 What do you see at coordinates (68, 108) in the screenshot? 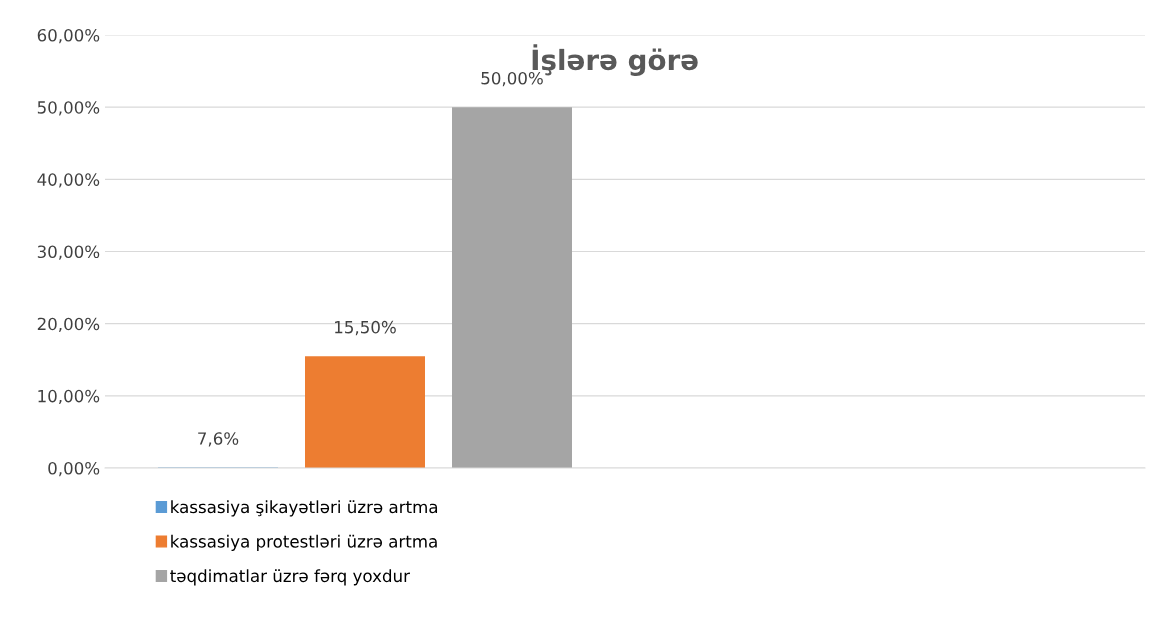
I see `y-tick-label: 50,00%` at bounding box center [68, 108].